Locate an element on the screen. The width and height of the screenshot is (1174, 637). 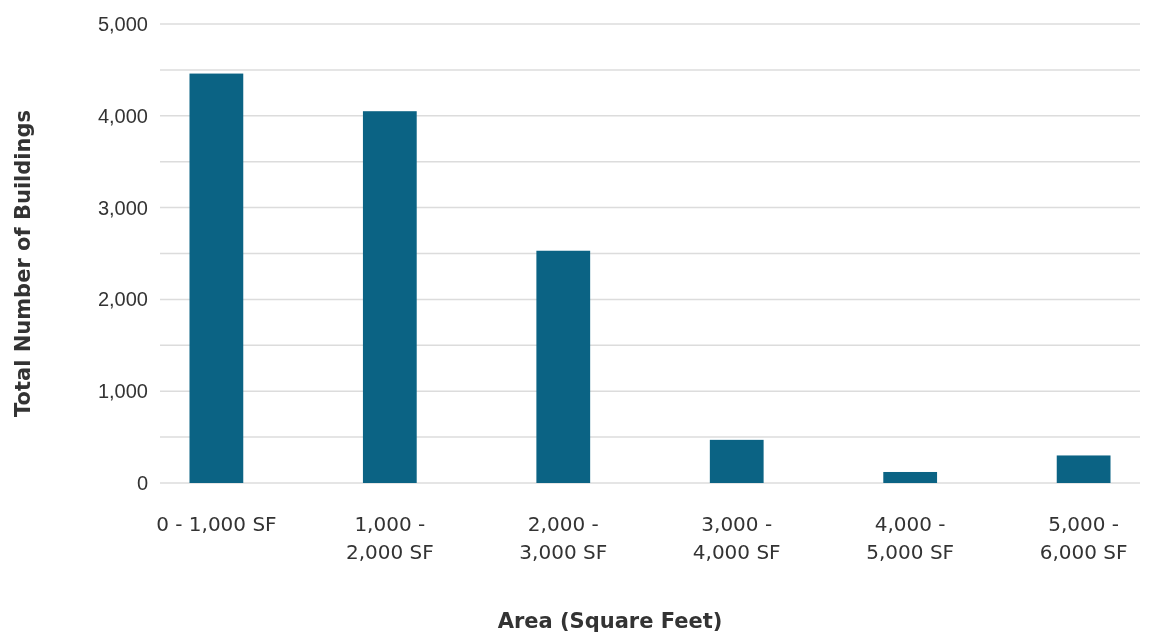
x-tick-label: 3,000 - 4,000 SF is located at coordinates (736, 538).